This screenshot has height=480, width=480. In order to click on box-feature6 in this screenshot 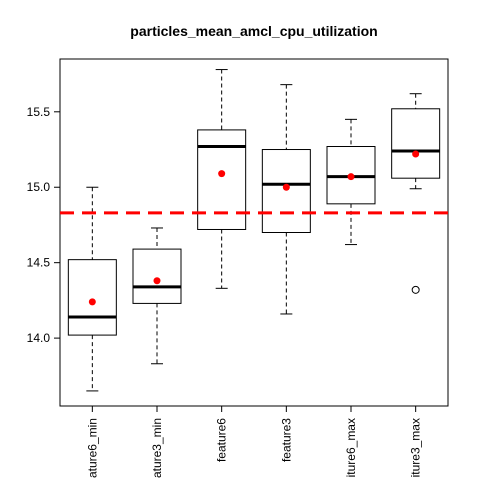, I will do `click(222, 179)`.